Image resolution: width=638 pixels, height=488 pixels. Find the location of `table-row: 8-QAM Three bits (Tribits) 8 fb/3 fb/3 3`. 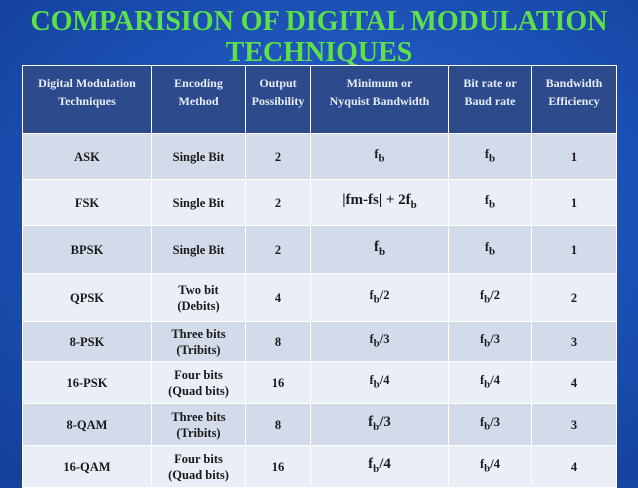

table-row: 8-QAM Three bits (Tribits) 8 fb/3 fb/3 3 is located at coordinates (319, 424).